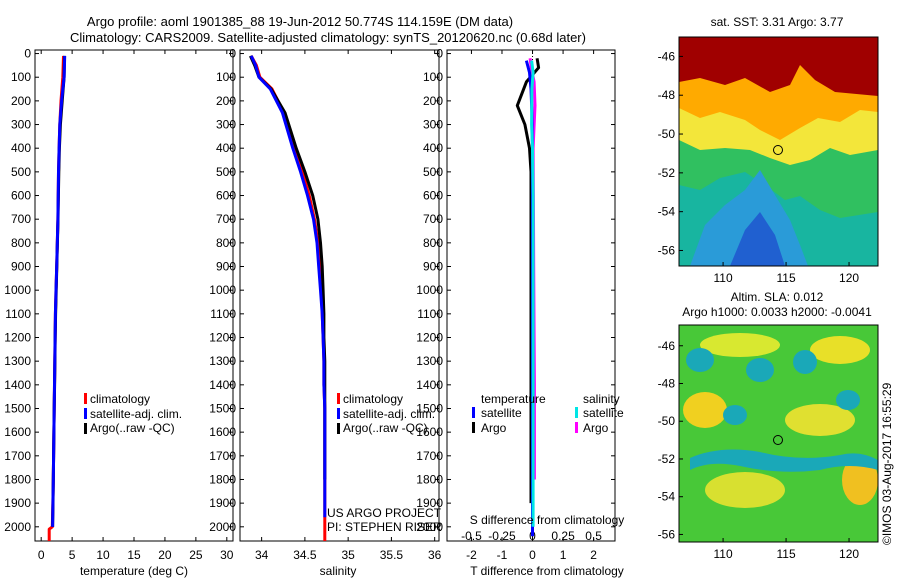  What do you see at coordinates (563, 536) in the screenshot?
I see `s-tick-label: 0.25` at bounding box center [563, 536].